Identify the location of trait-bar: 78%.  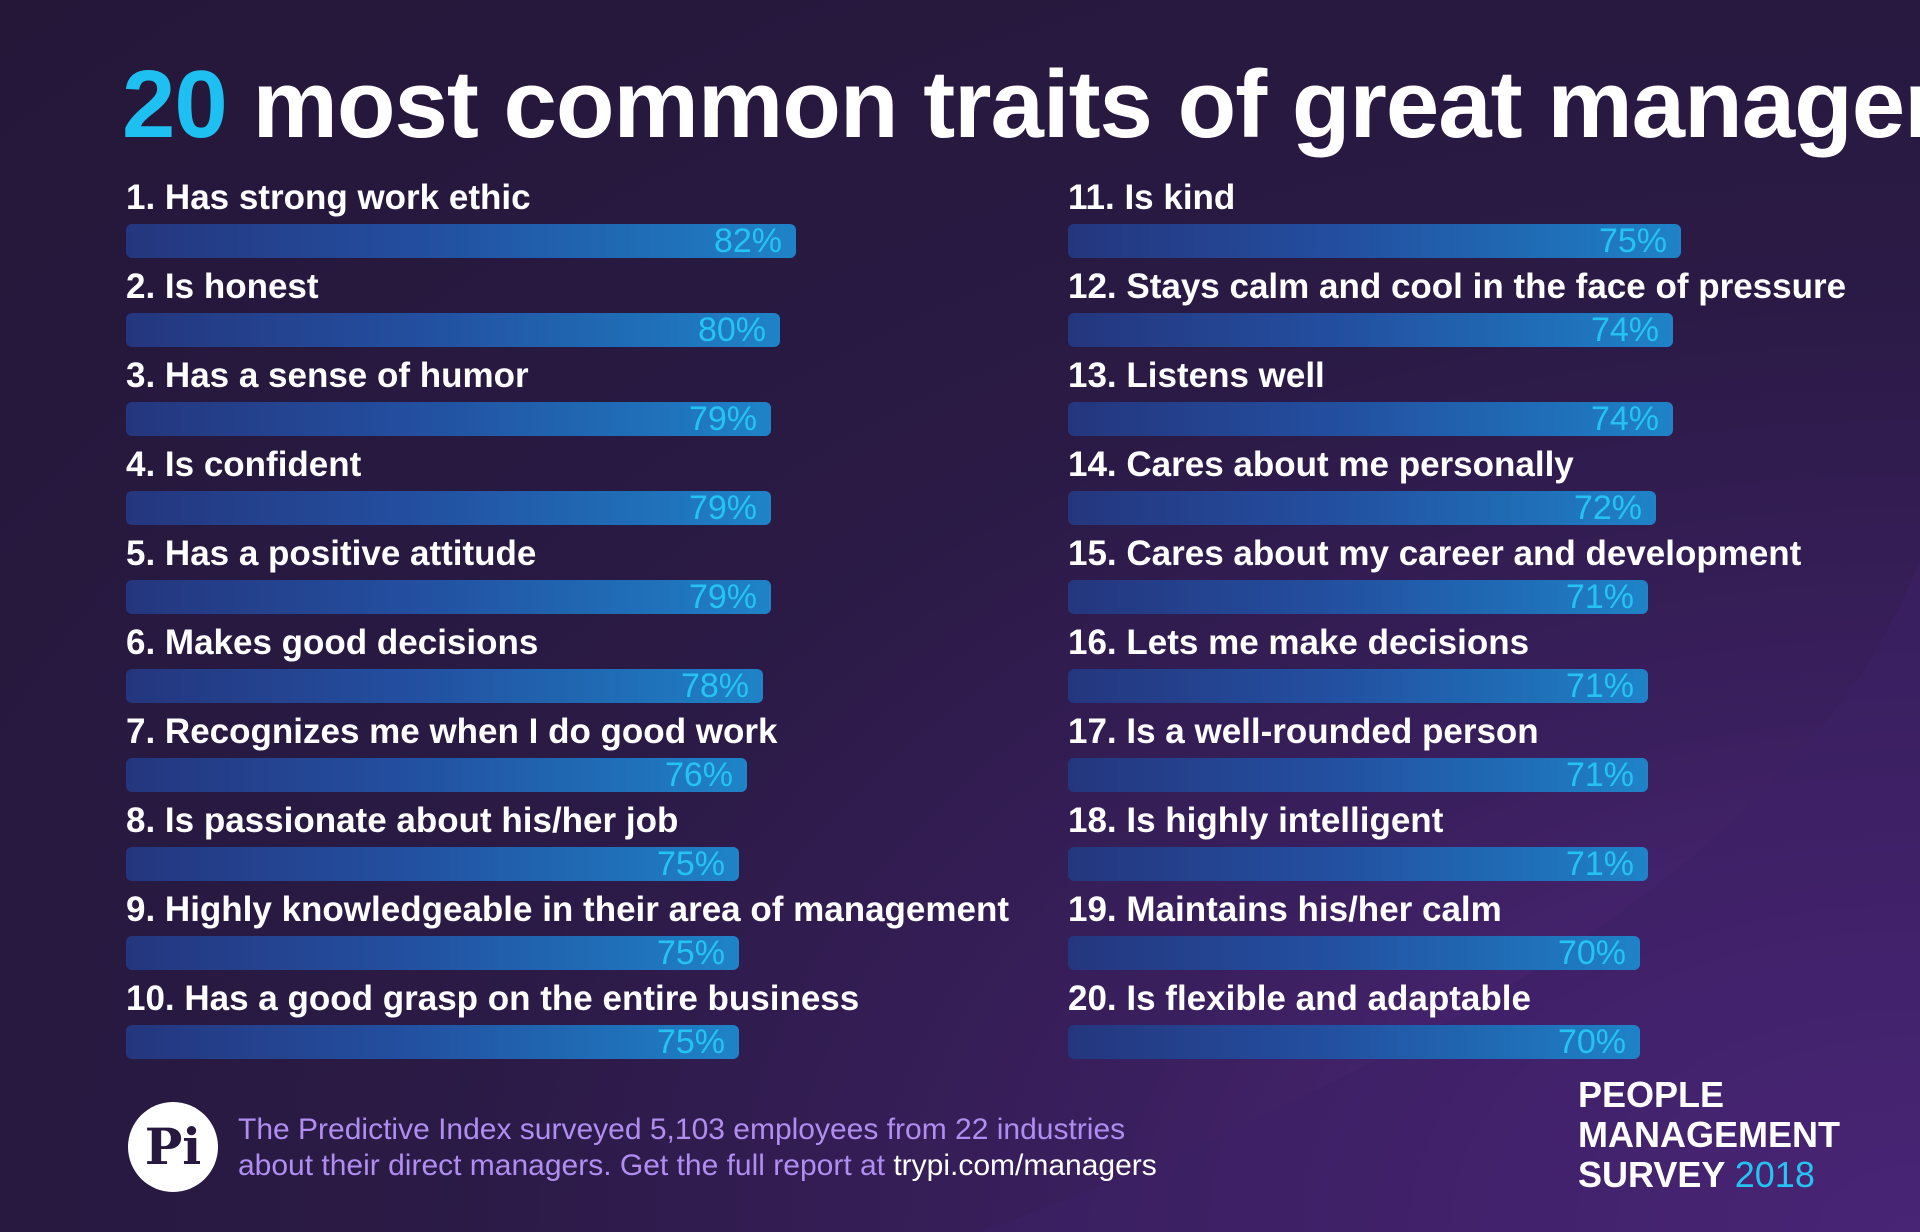
(444, 686).